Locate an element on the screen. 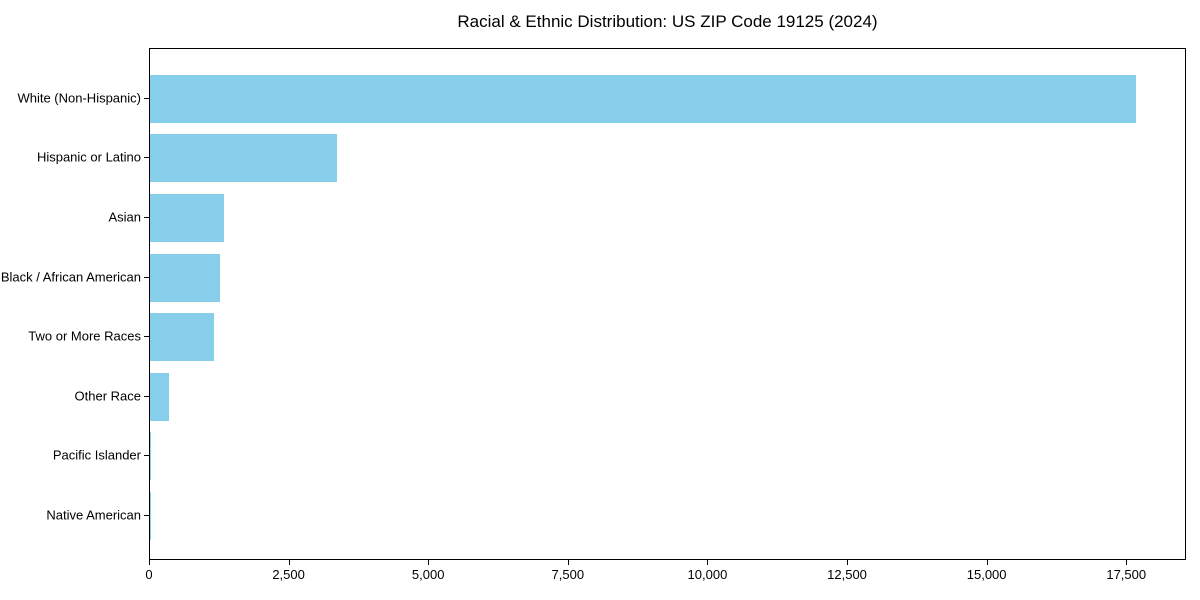 The width and height of the screenshot is (1200, 600). y-tick-label-white-non-hispanic: White (Non-Hispanic) is located at coordinates (79, 98).